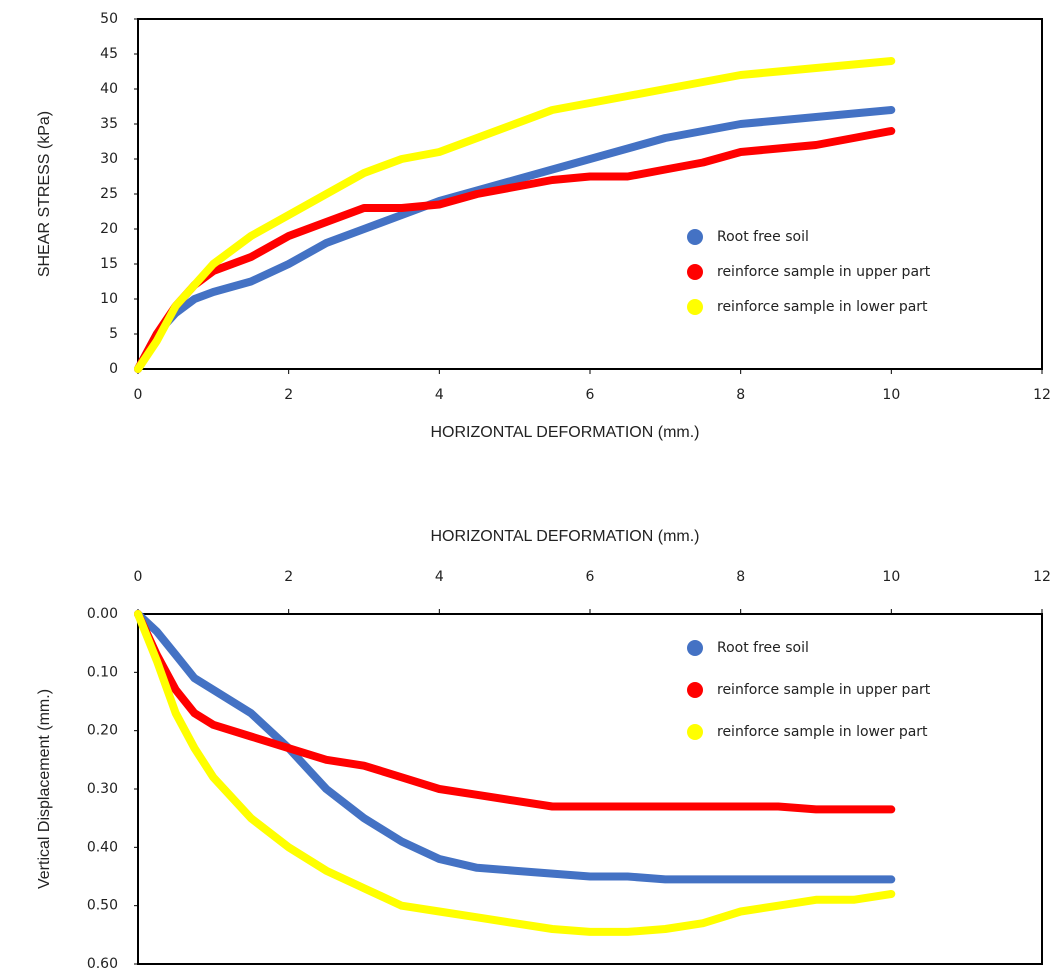  Describe the element at coordinates (109, 299) in the screenshot. I see `y-tick-label: 10` at that location.